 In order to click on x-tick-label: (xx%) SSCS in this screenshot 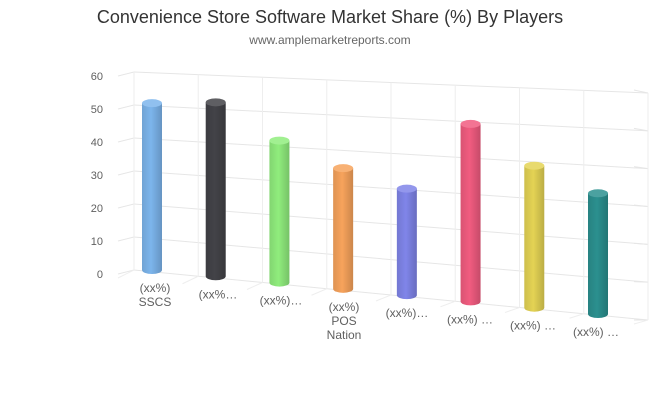, I will do `click(155, 295)`.